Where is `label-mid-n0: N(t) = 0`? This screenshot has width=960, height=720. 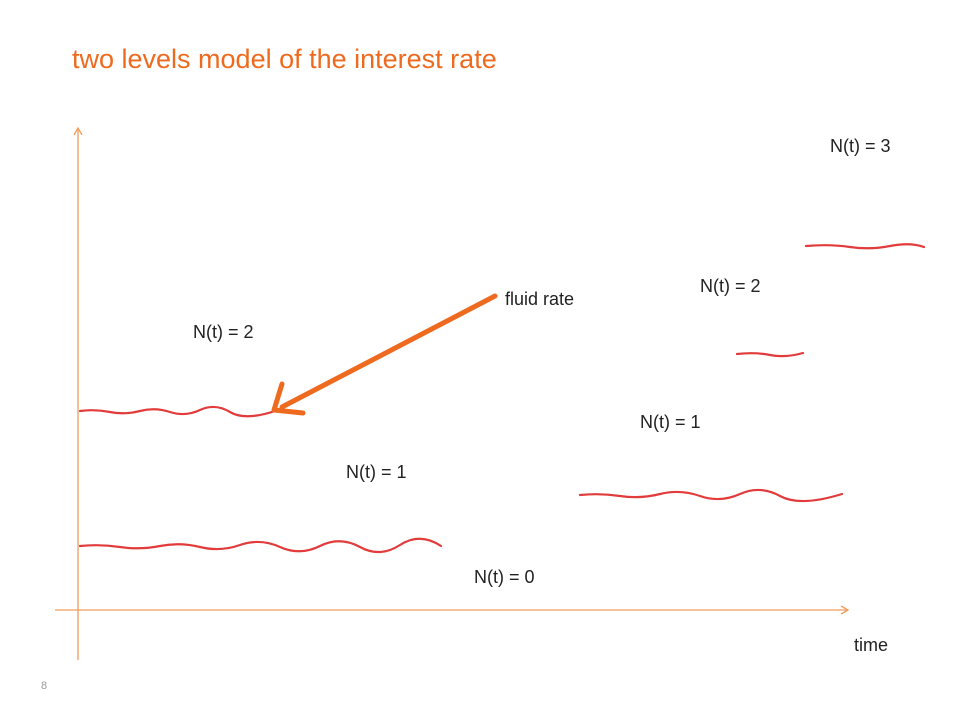
label-mid-n0: N(t) = 0 is located at coordinates (504, 577).